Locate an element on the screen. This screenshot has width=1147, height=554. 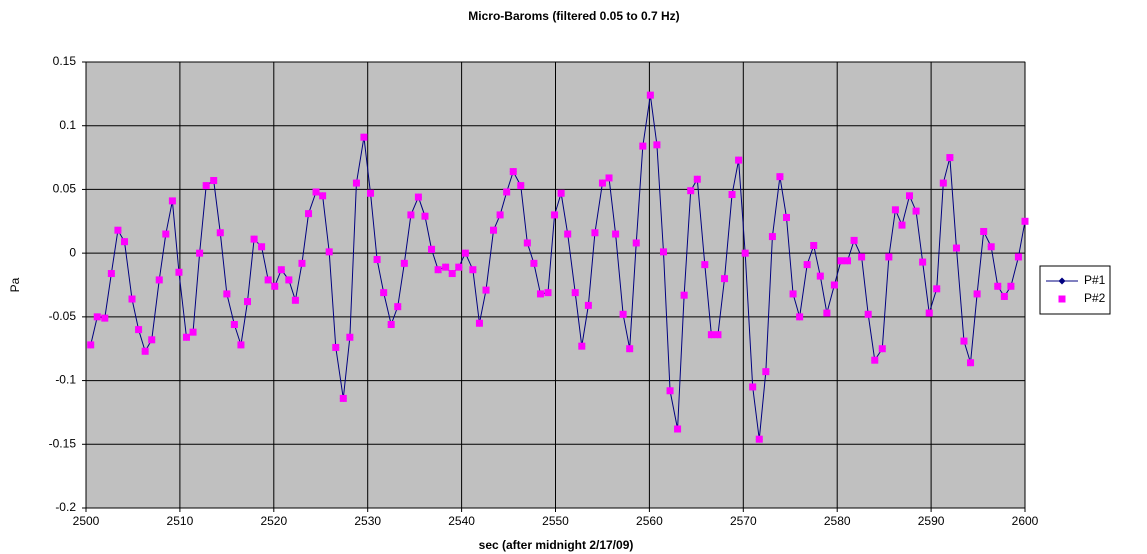
y-tick-label: -0.2 is located at coordinates (65, 507).